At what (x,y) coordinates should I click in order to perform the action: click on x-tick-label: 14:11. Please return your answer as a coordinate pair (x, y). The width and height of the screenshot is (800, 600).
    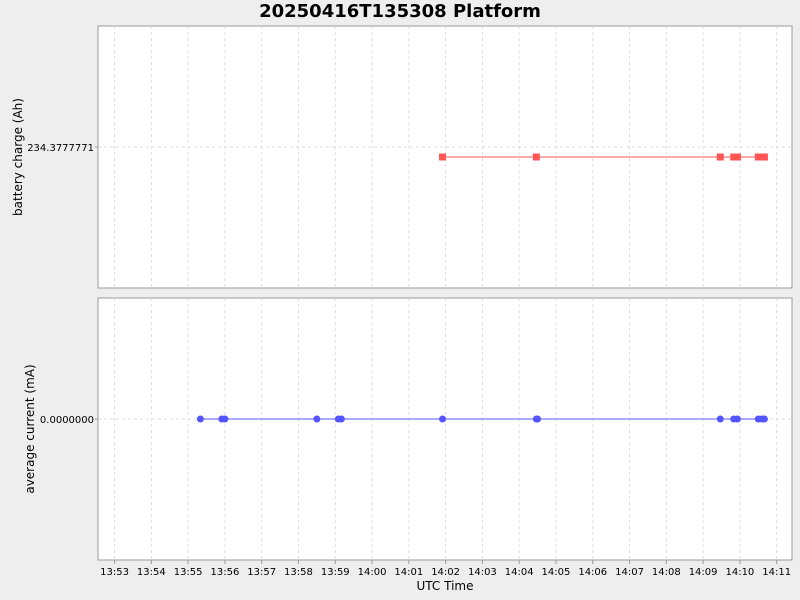
    Looking at the image, I should click on (776, 572).